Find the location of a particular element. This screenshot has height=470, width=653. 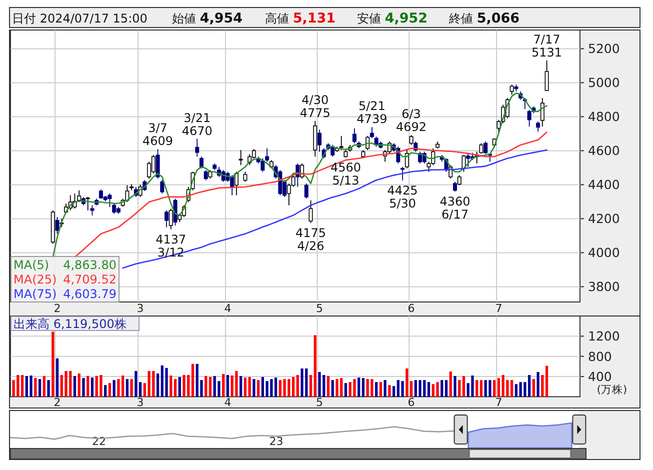

chart-title: 出来高 6,119,500株 is located at coordinates (70, 324).